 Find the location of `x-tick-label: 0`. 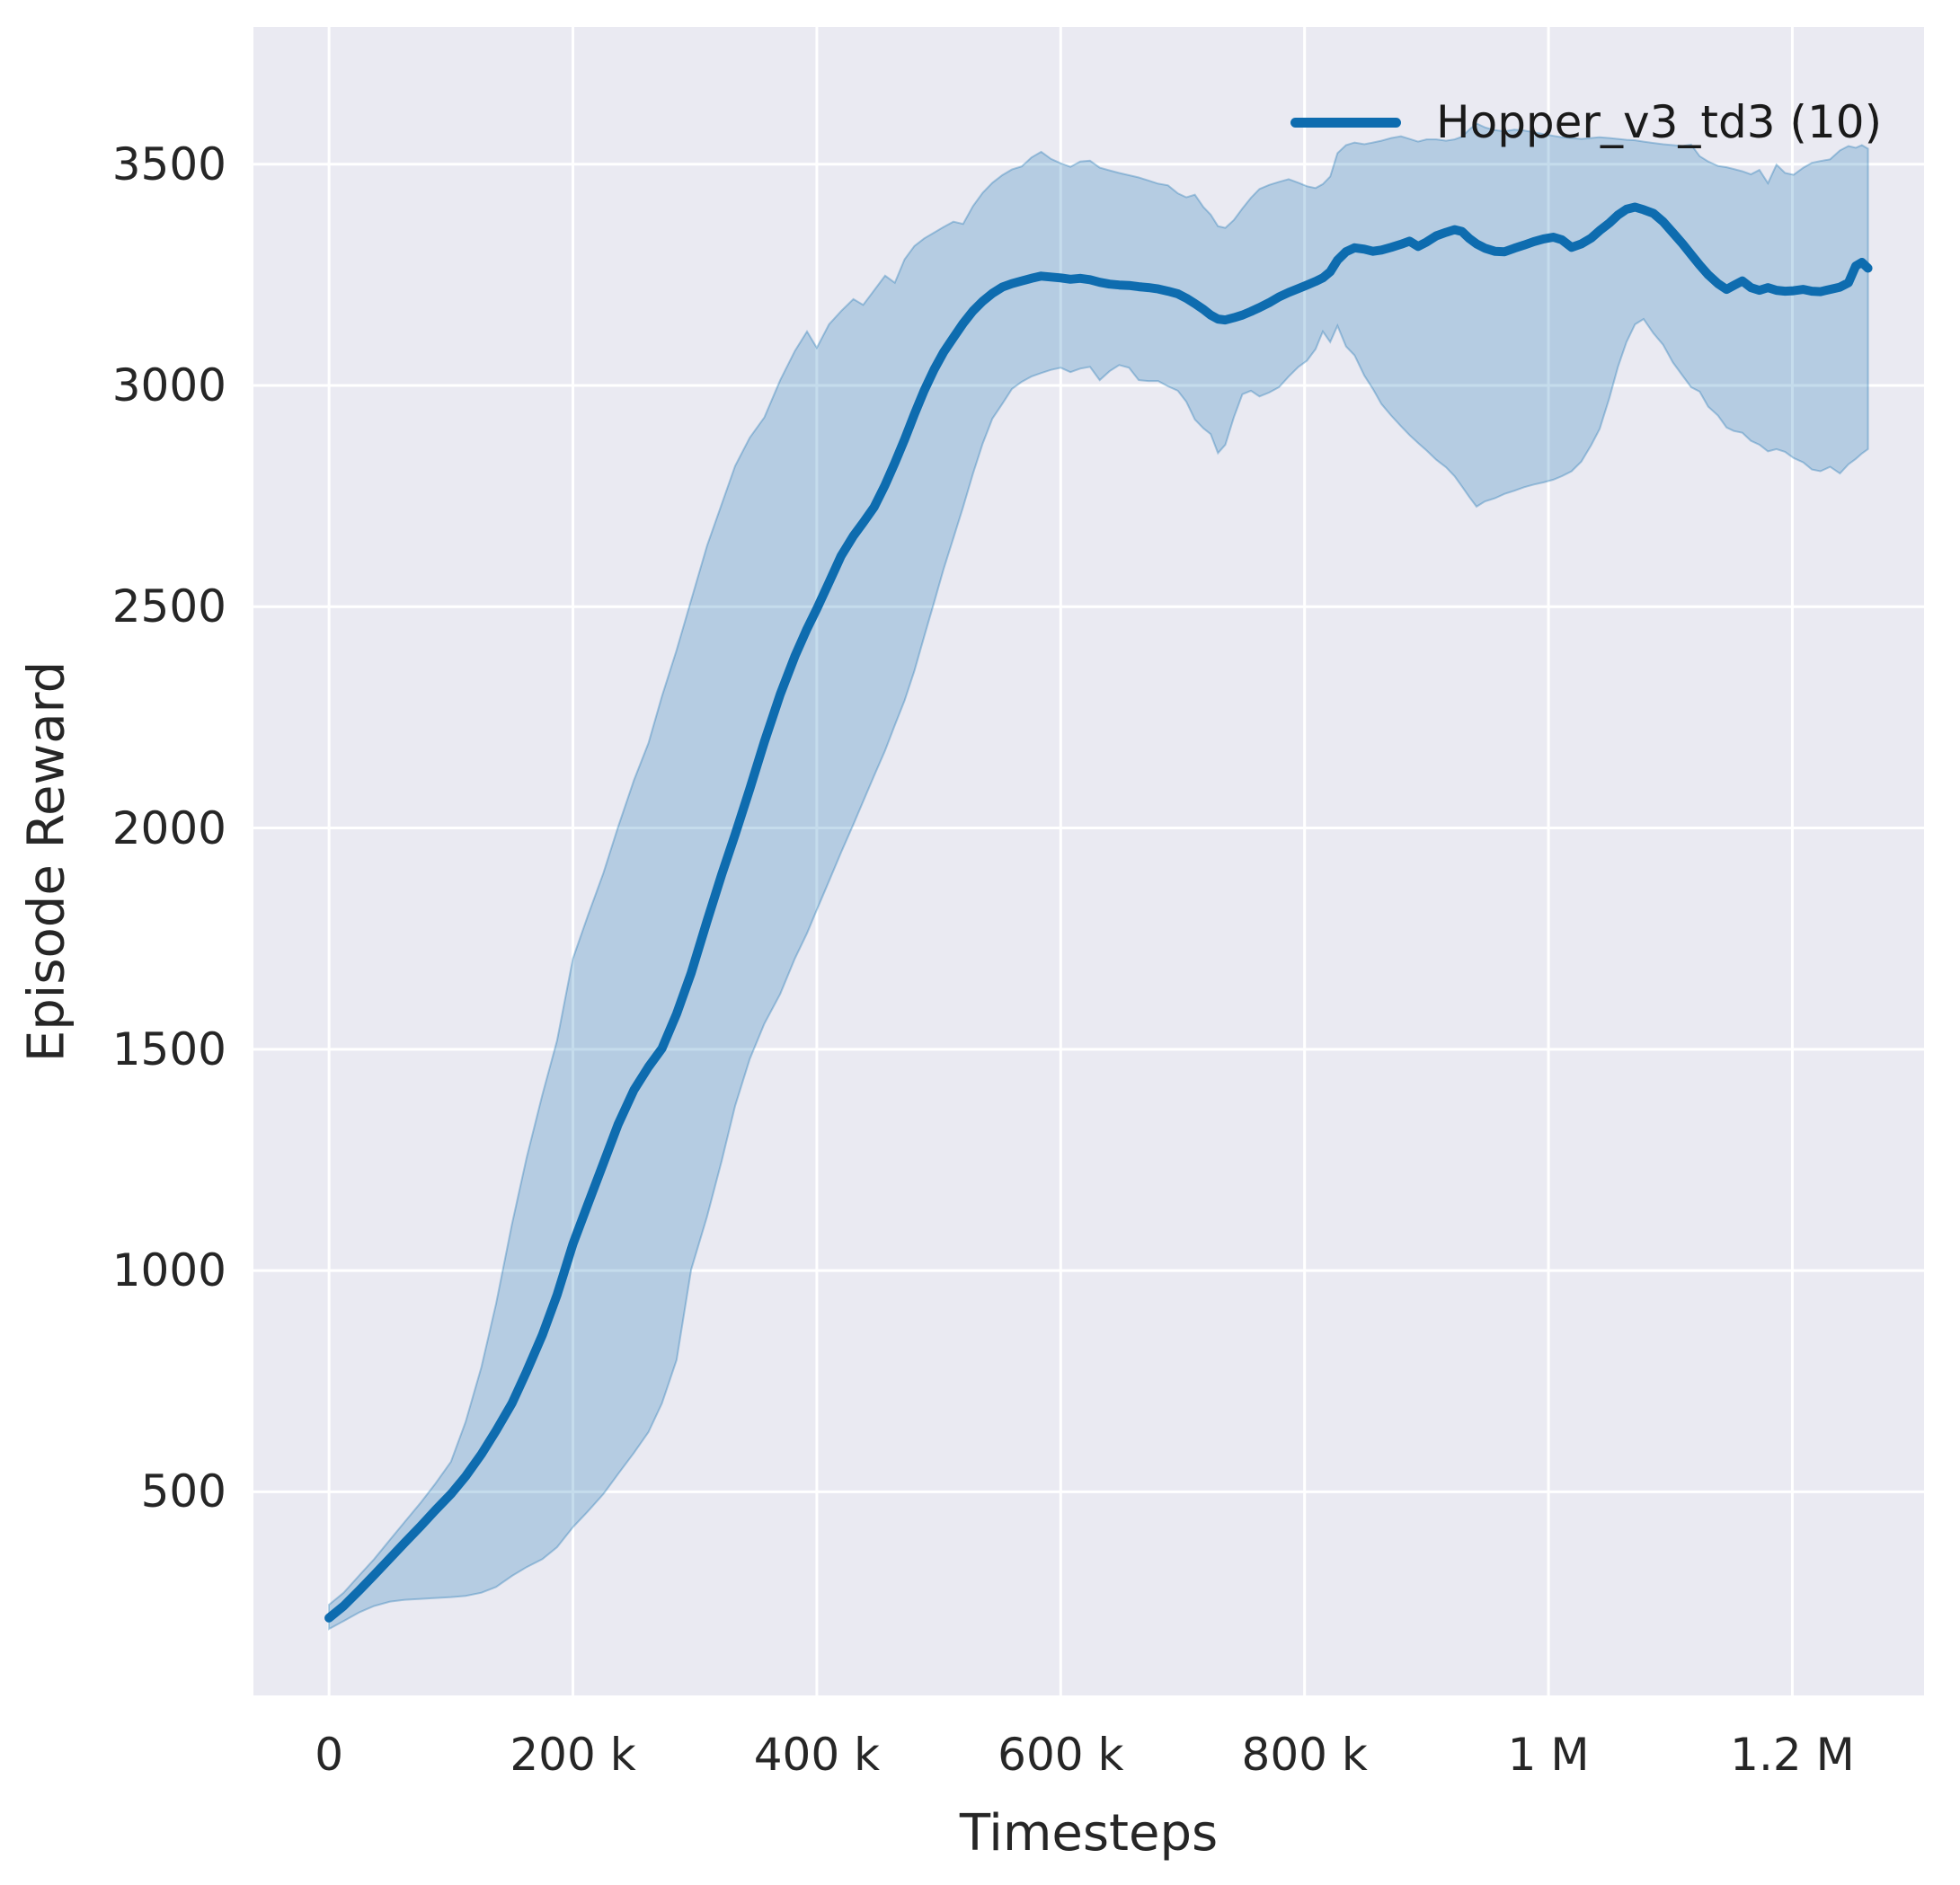

x-tick-label: 0 is located at coordinates (330, 1755).